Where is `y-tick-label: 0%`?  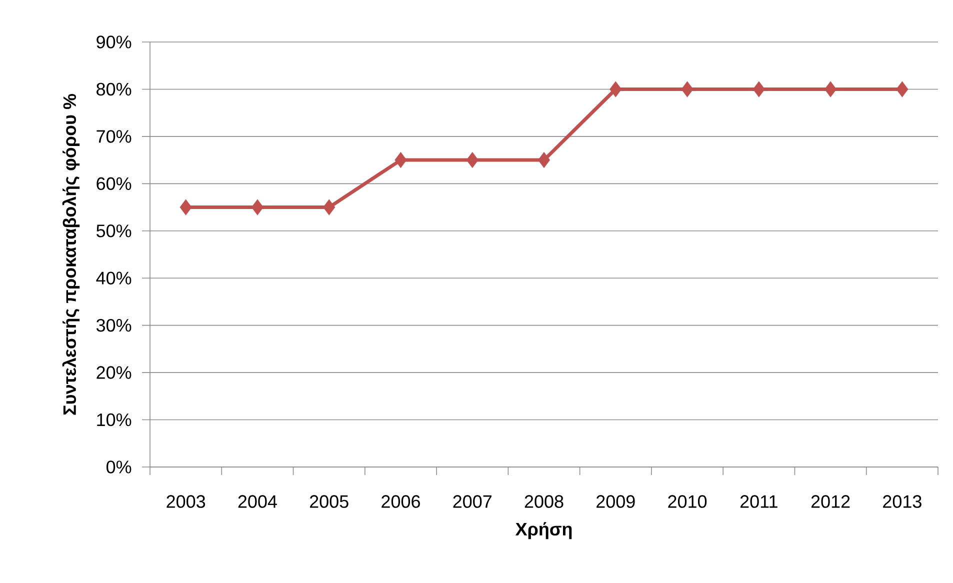 y-tick-label: 0% is located at coordinates (119, 467).